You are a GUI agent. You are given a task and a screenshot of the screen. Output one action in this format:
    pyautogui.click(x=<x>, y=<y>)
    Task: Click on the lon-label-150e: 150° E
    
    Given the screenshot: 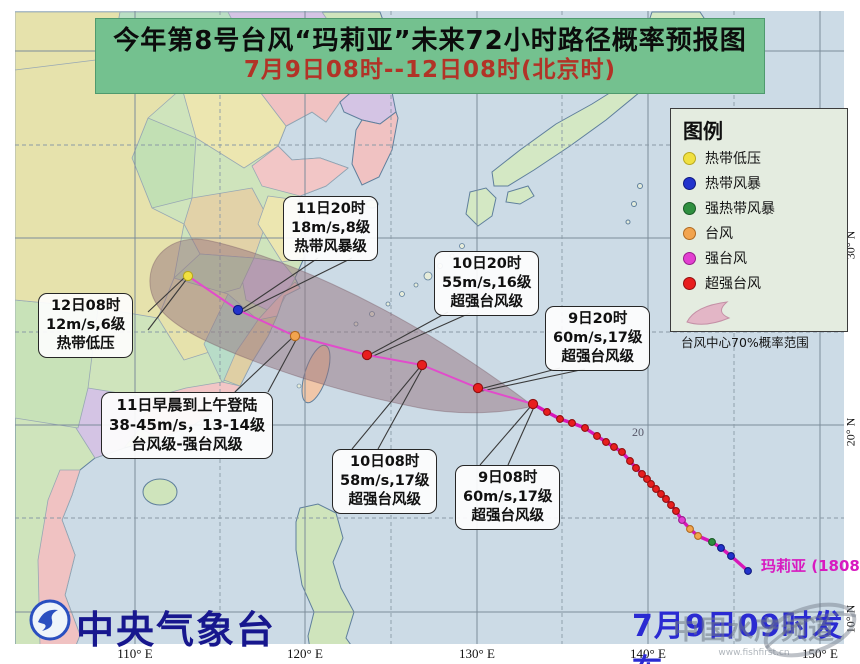 What is the action you would take?
    pyautogui.click(x=820, y=653)
    